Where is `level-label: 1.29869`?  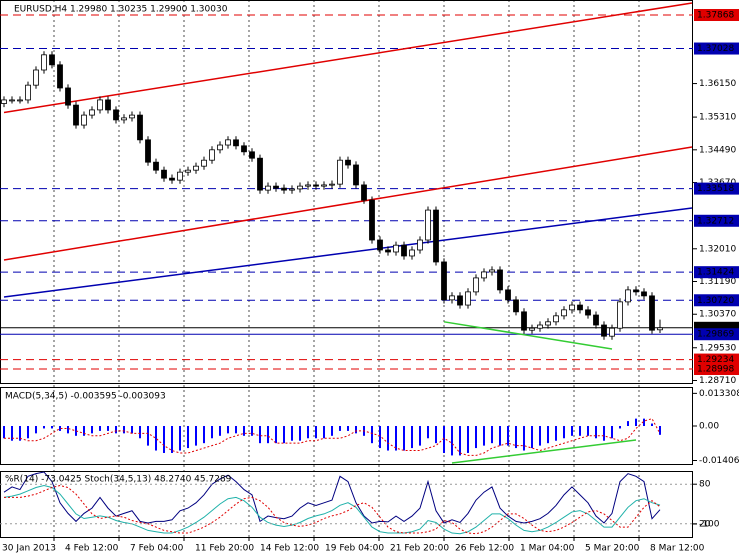 level-label: 1.29869 is located at coordinates (715, 335).